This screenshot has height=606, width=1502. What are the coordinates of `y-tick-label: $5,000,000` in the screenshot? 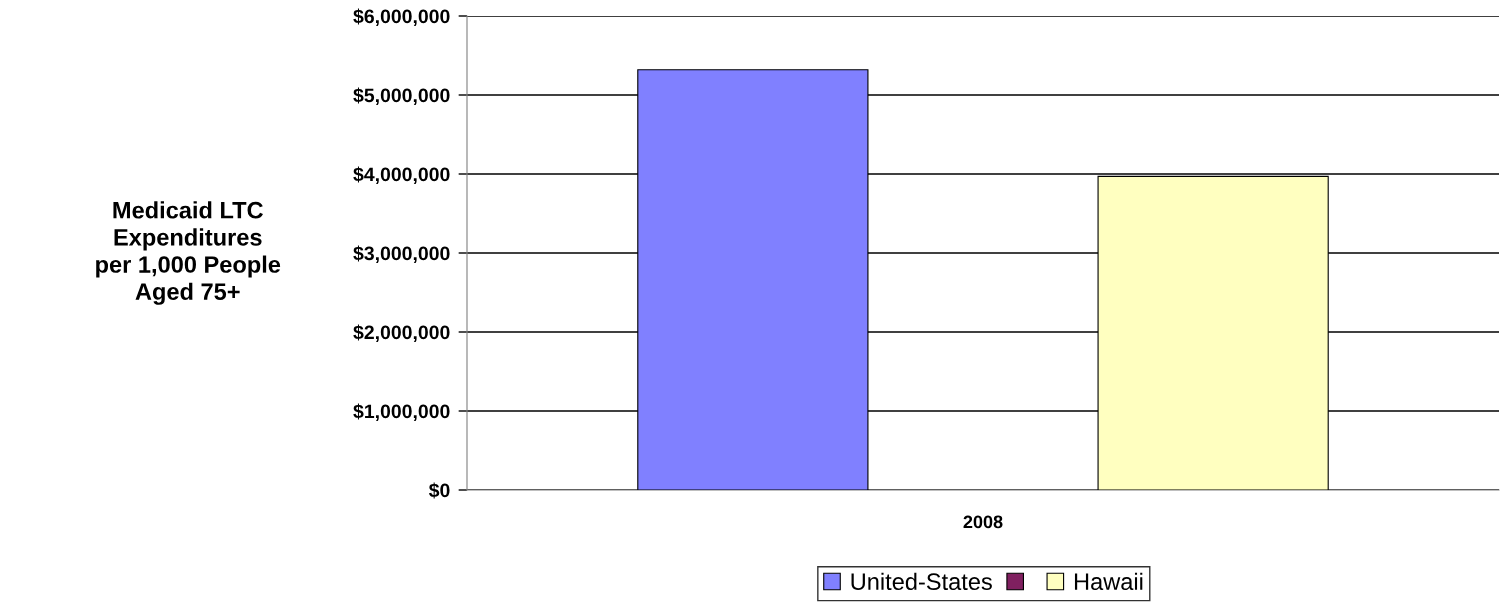 It's located at (401, 96).